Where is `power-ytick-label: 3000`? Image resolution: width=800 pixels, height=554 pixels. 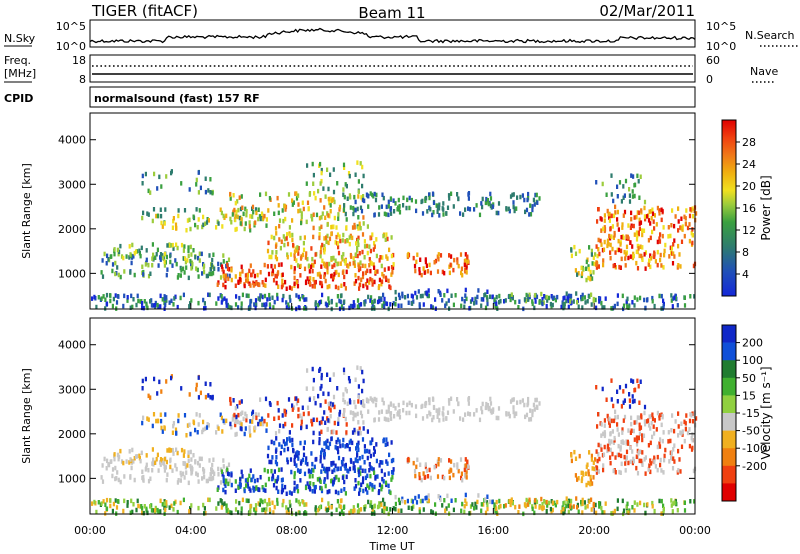
power-ytick-label: 3000 is located at coordinates (72, 184).